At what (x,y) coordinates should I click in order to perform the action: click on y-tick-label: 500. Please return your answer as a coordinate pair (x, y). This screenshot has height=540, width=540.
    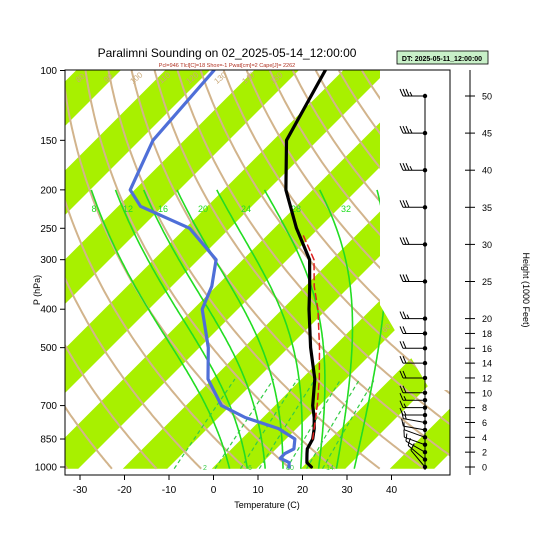
    Looking at the image, I should click on (48, 348).